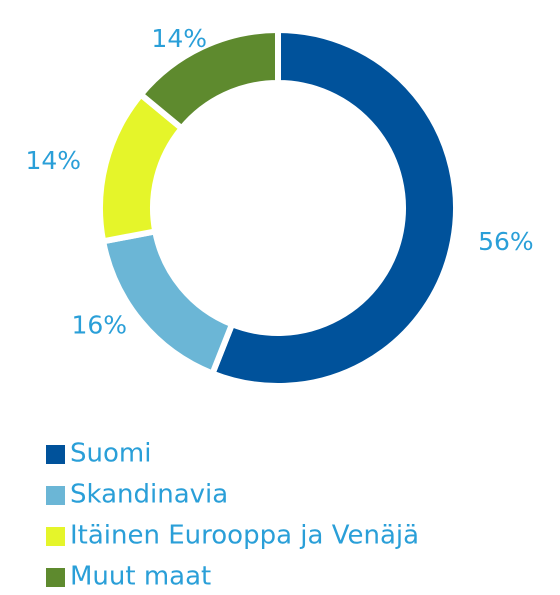  Describe the element at coordinates (110, 454) in the screenshot. I see `legend-label: Suomi` at that location.